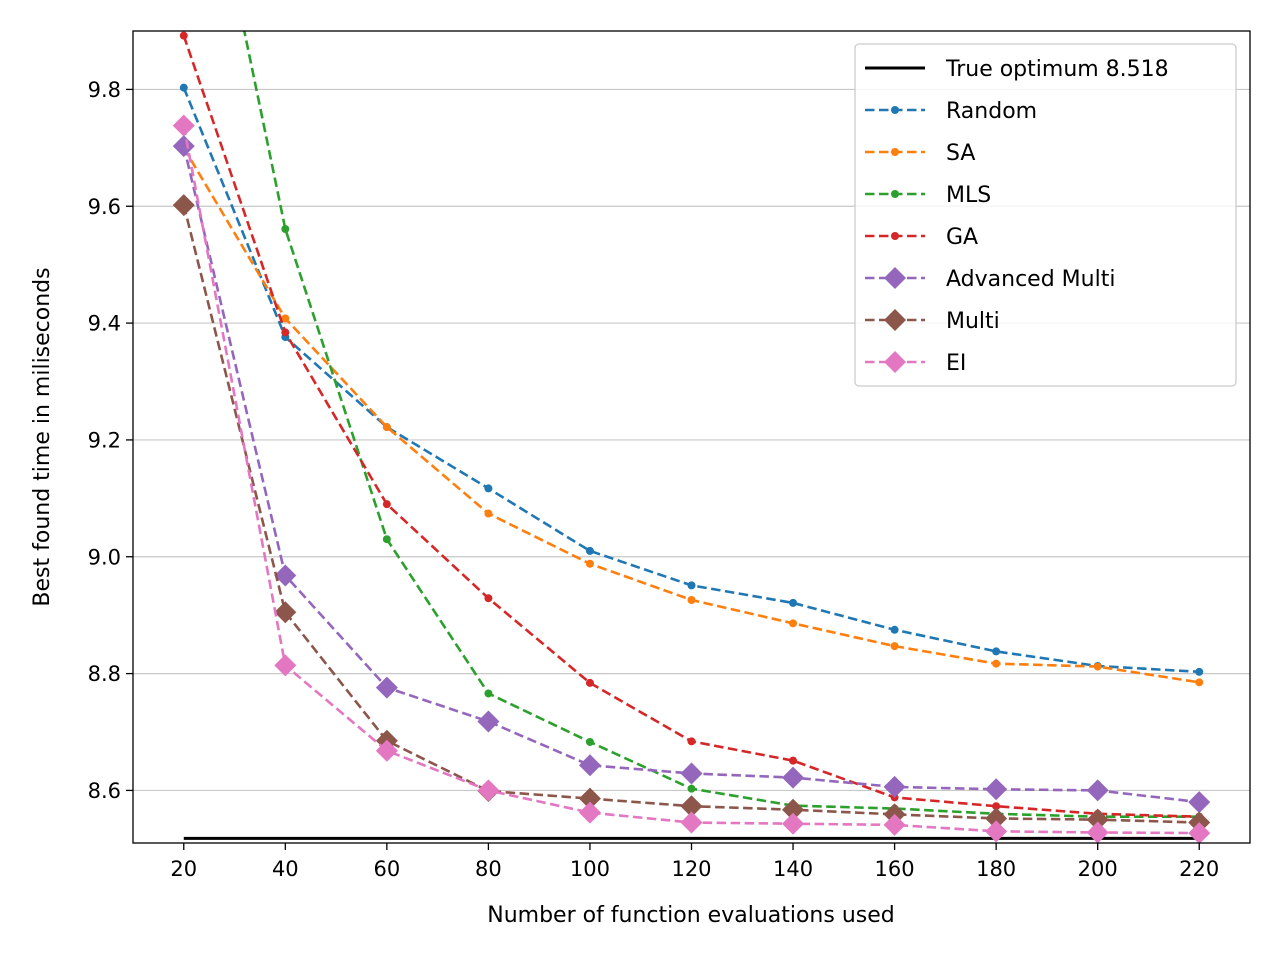 This screenshot has width=1280, height=960. I want to click on legend-box, so click(1045, 215).